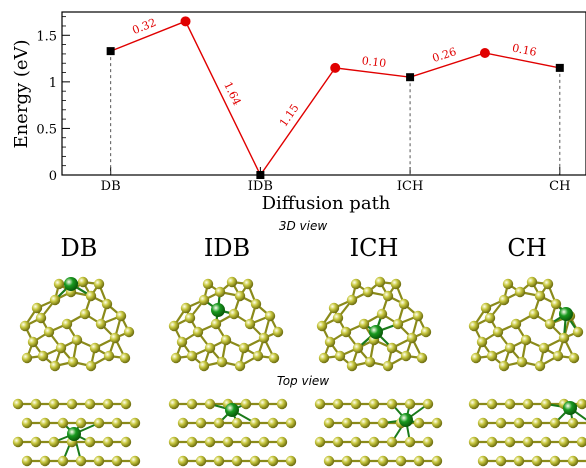 This screenshot has height=468, width=586. What do you see at coordinates (46, 36) in the screenshot?
I see `y-tick-label: 1.5` at bounding box center [46, 36].